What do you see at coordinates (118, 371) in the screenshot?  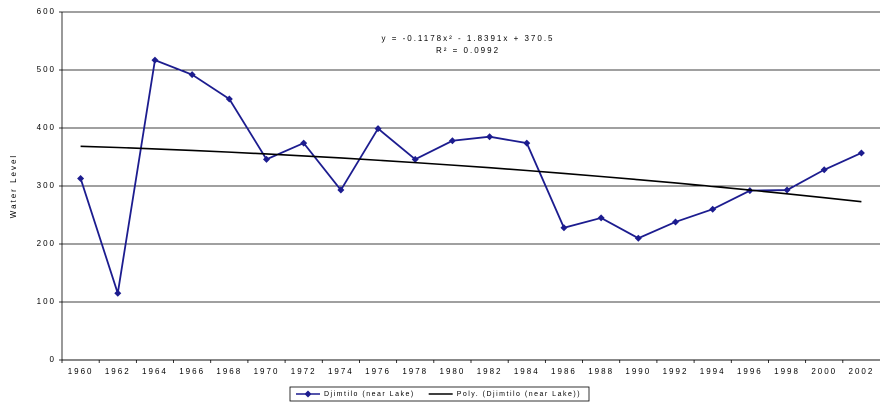 I see `x-tick-label: 1962` at bounding box center [118, 371].